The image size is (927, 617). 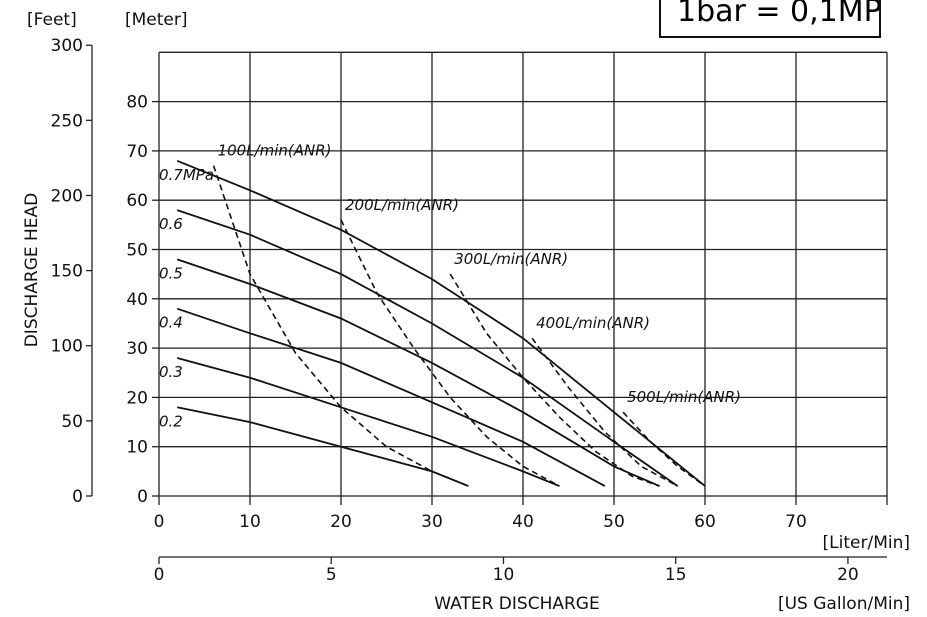 I want to click on liter-tick-label: 70, so click(x=796, y=522).